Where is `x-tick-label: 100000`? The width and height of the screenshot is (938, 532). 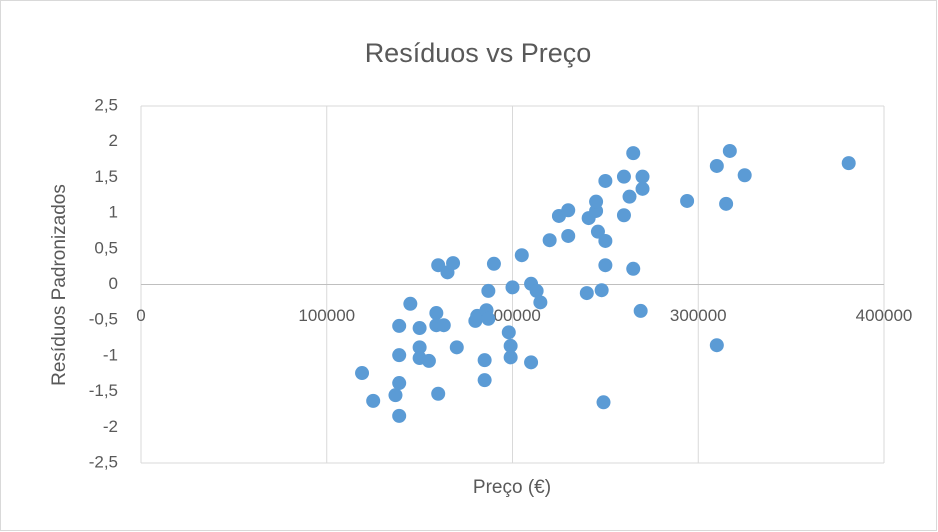
x-tick-label: 100000 is located at coordinates (326, 315).